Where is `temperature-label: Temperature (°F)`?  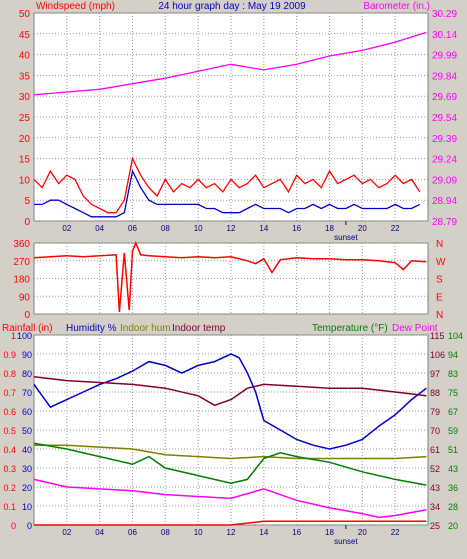
temperature-label: Temperature (°F) is located at coordinates (350, 328).